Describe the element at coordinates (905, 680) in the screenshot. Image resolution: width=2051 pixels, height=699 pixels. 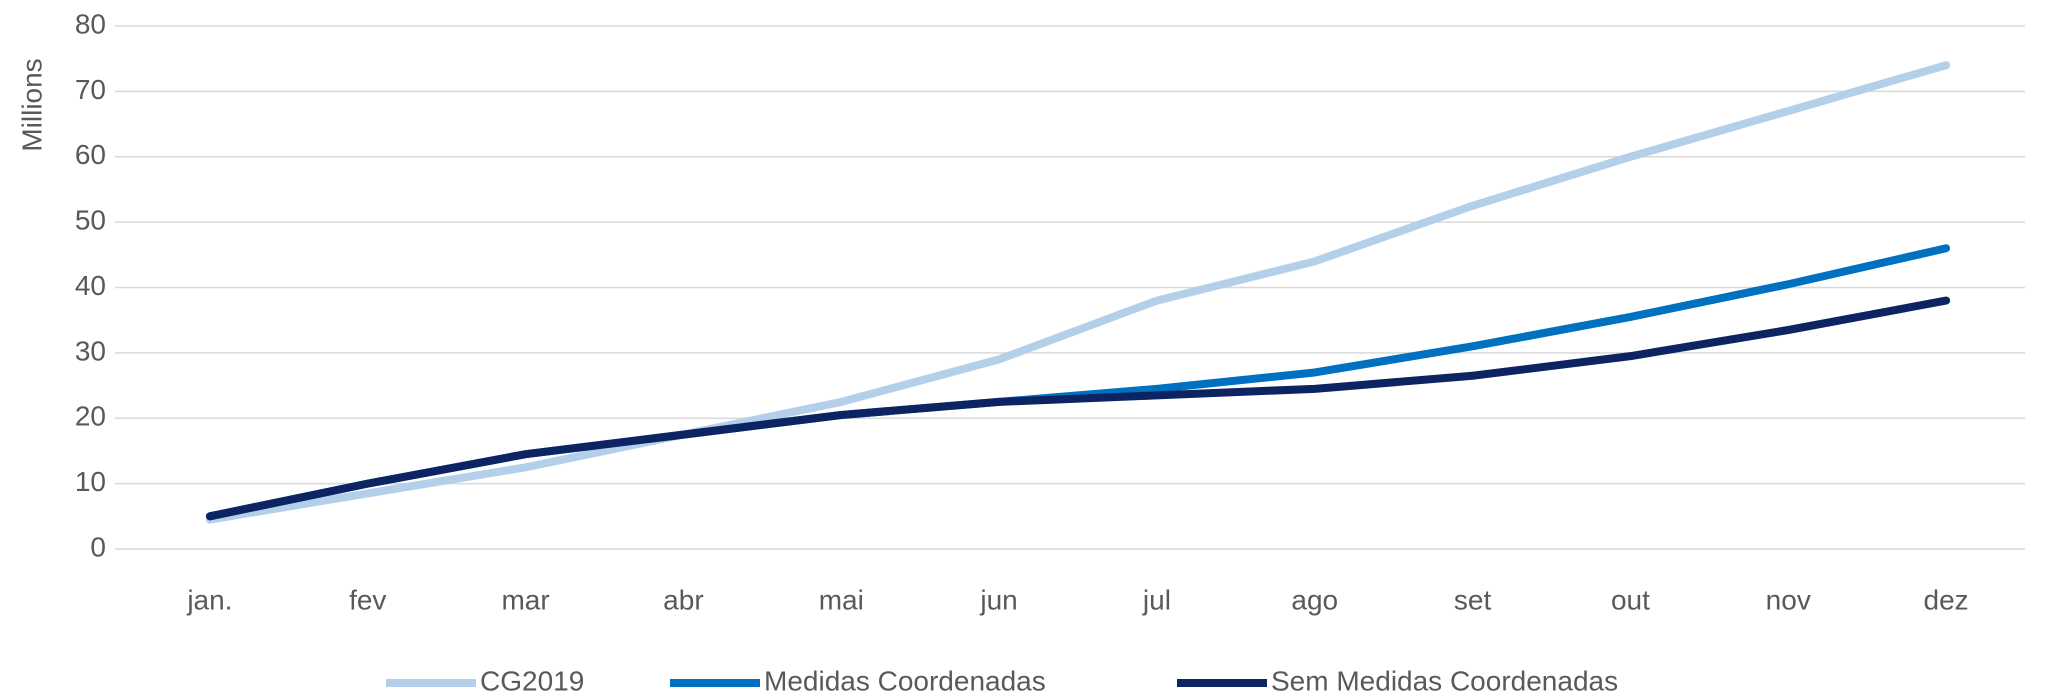
I see `legend-label: Medidas Coordenadas` at that location.